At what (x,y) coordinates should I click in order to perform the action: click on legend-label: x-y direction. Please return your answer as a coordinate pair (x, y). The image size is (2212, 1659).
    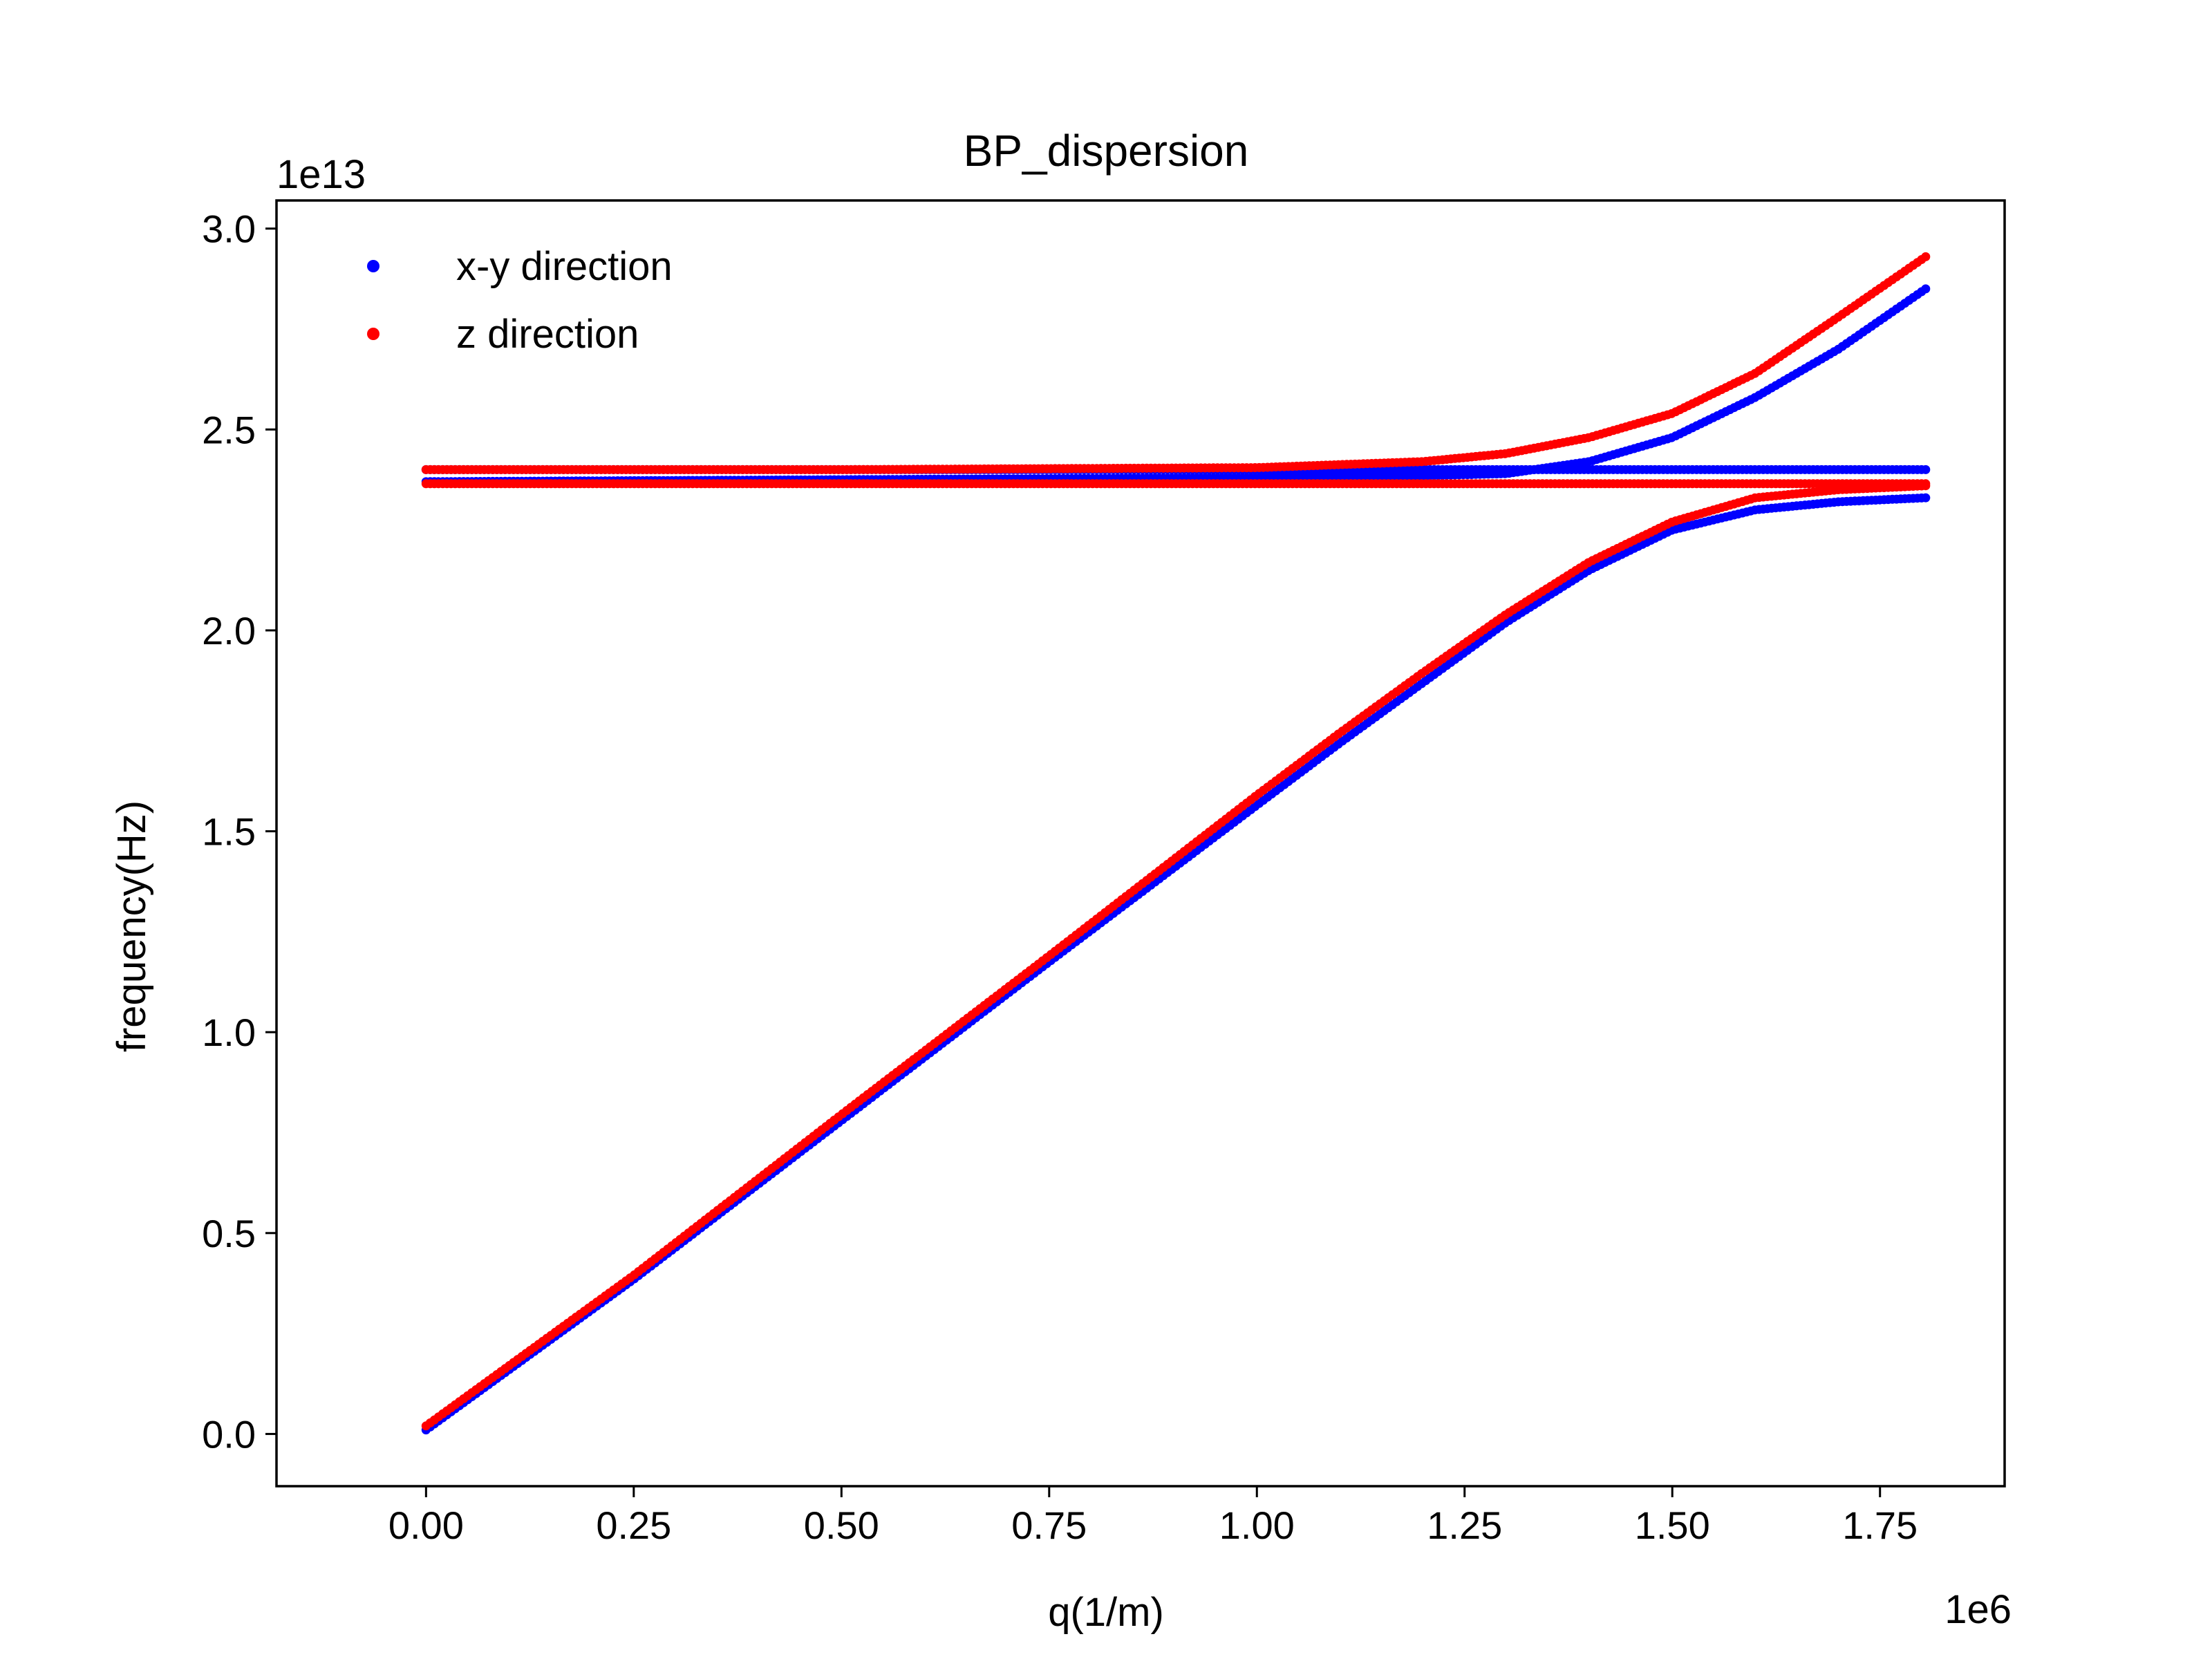
    Looking at the image, I should click on (564, 266).